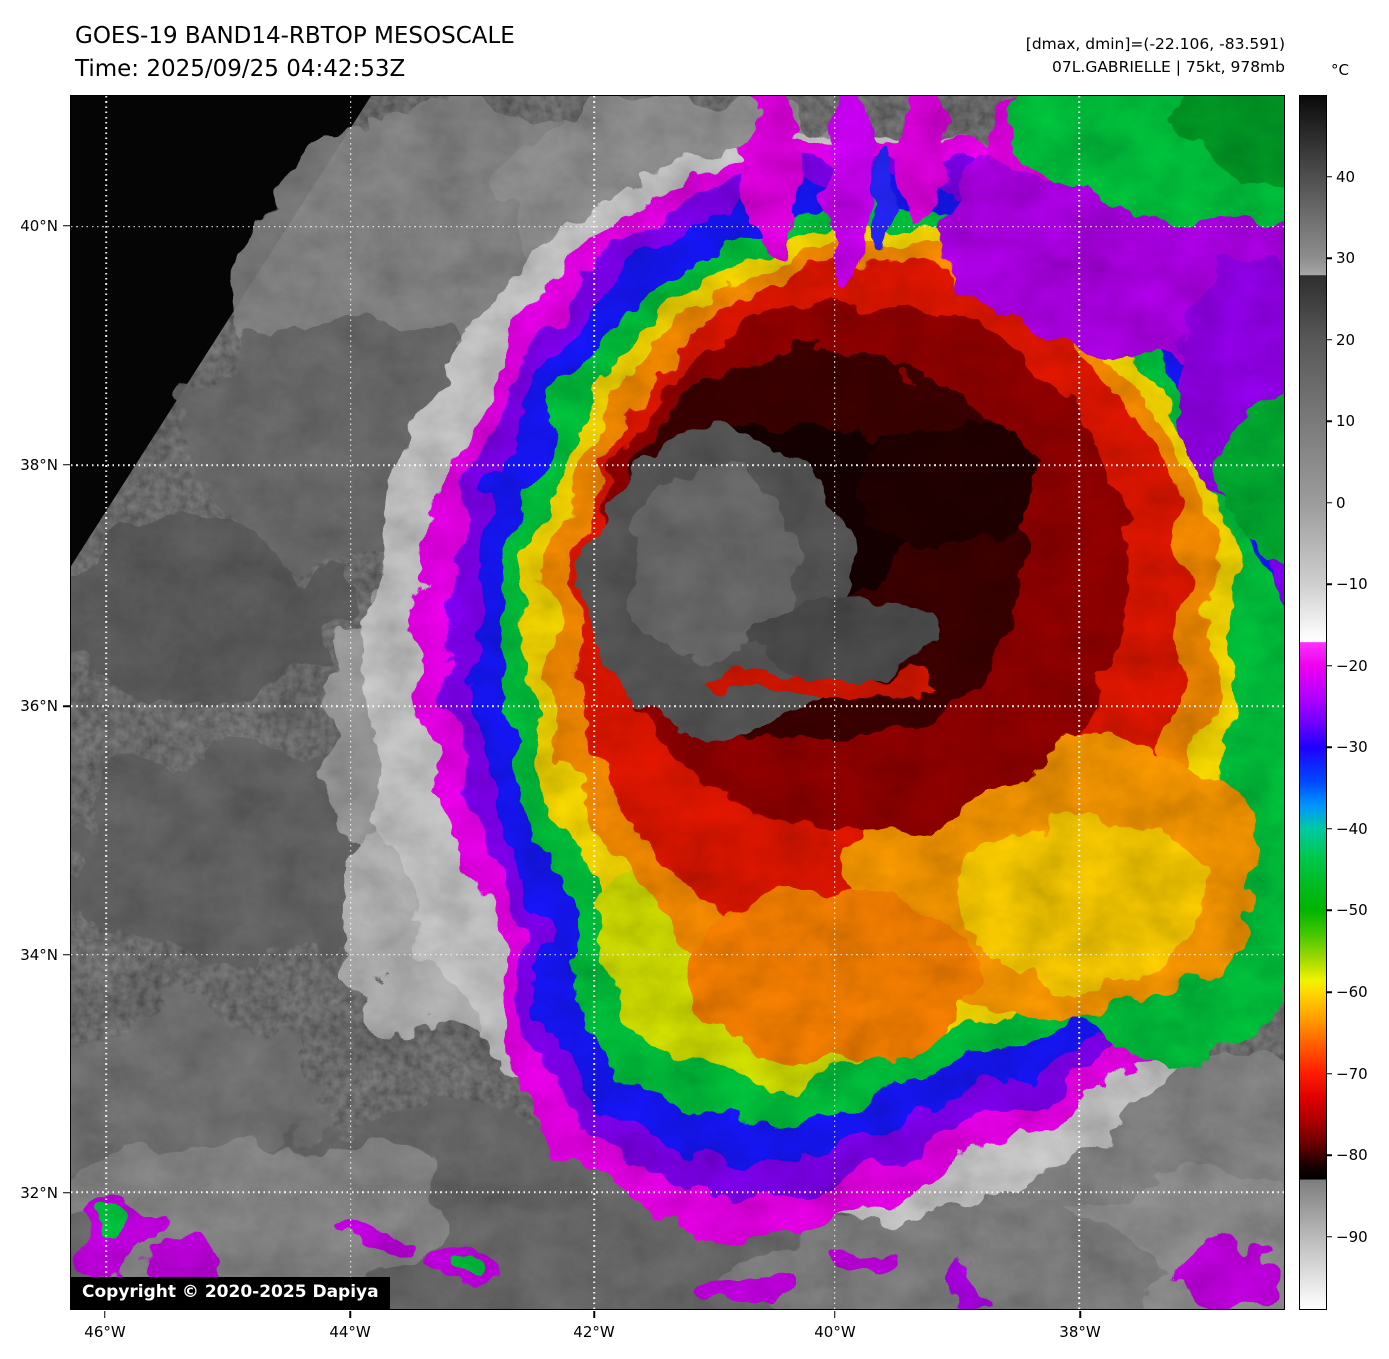  I want to click on page-title: GOES-19 BAND14-RBTOP MESOSCALE, so click(295, 36).